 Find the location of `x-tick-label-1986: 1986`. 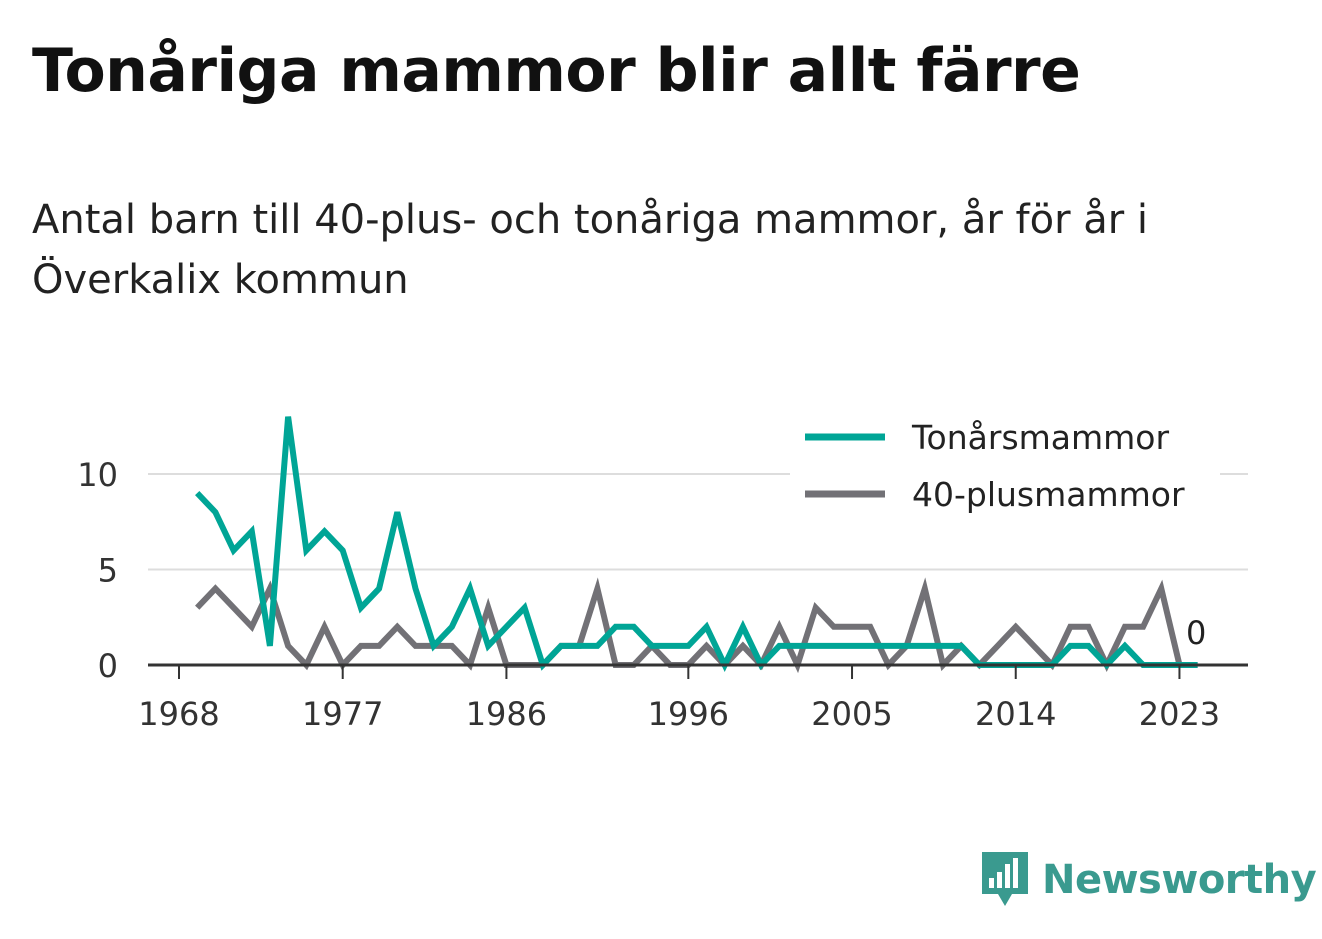

x-tick-label-1986: 1986 is located at coordinates (506, 714).